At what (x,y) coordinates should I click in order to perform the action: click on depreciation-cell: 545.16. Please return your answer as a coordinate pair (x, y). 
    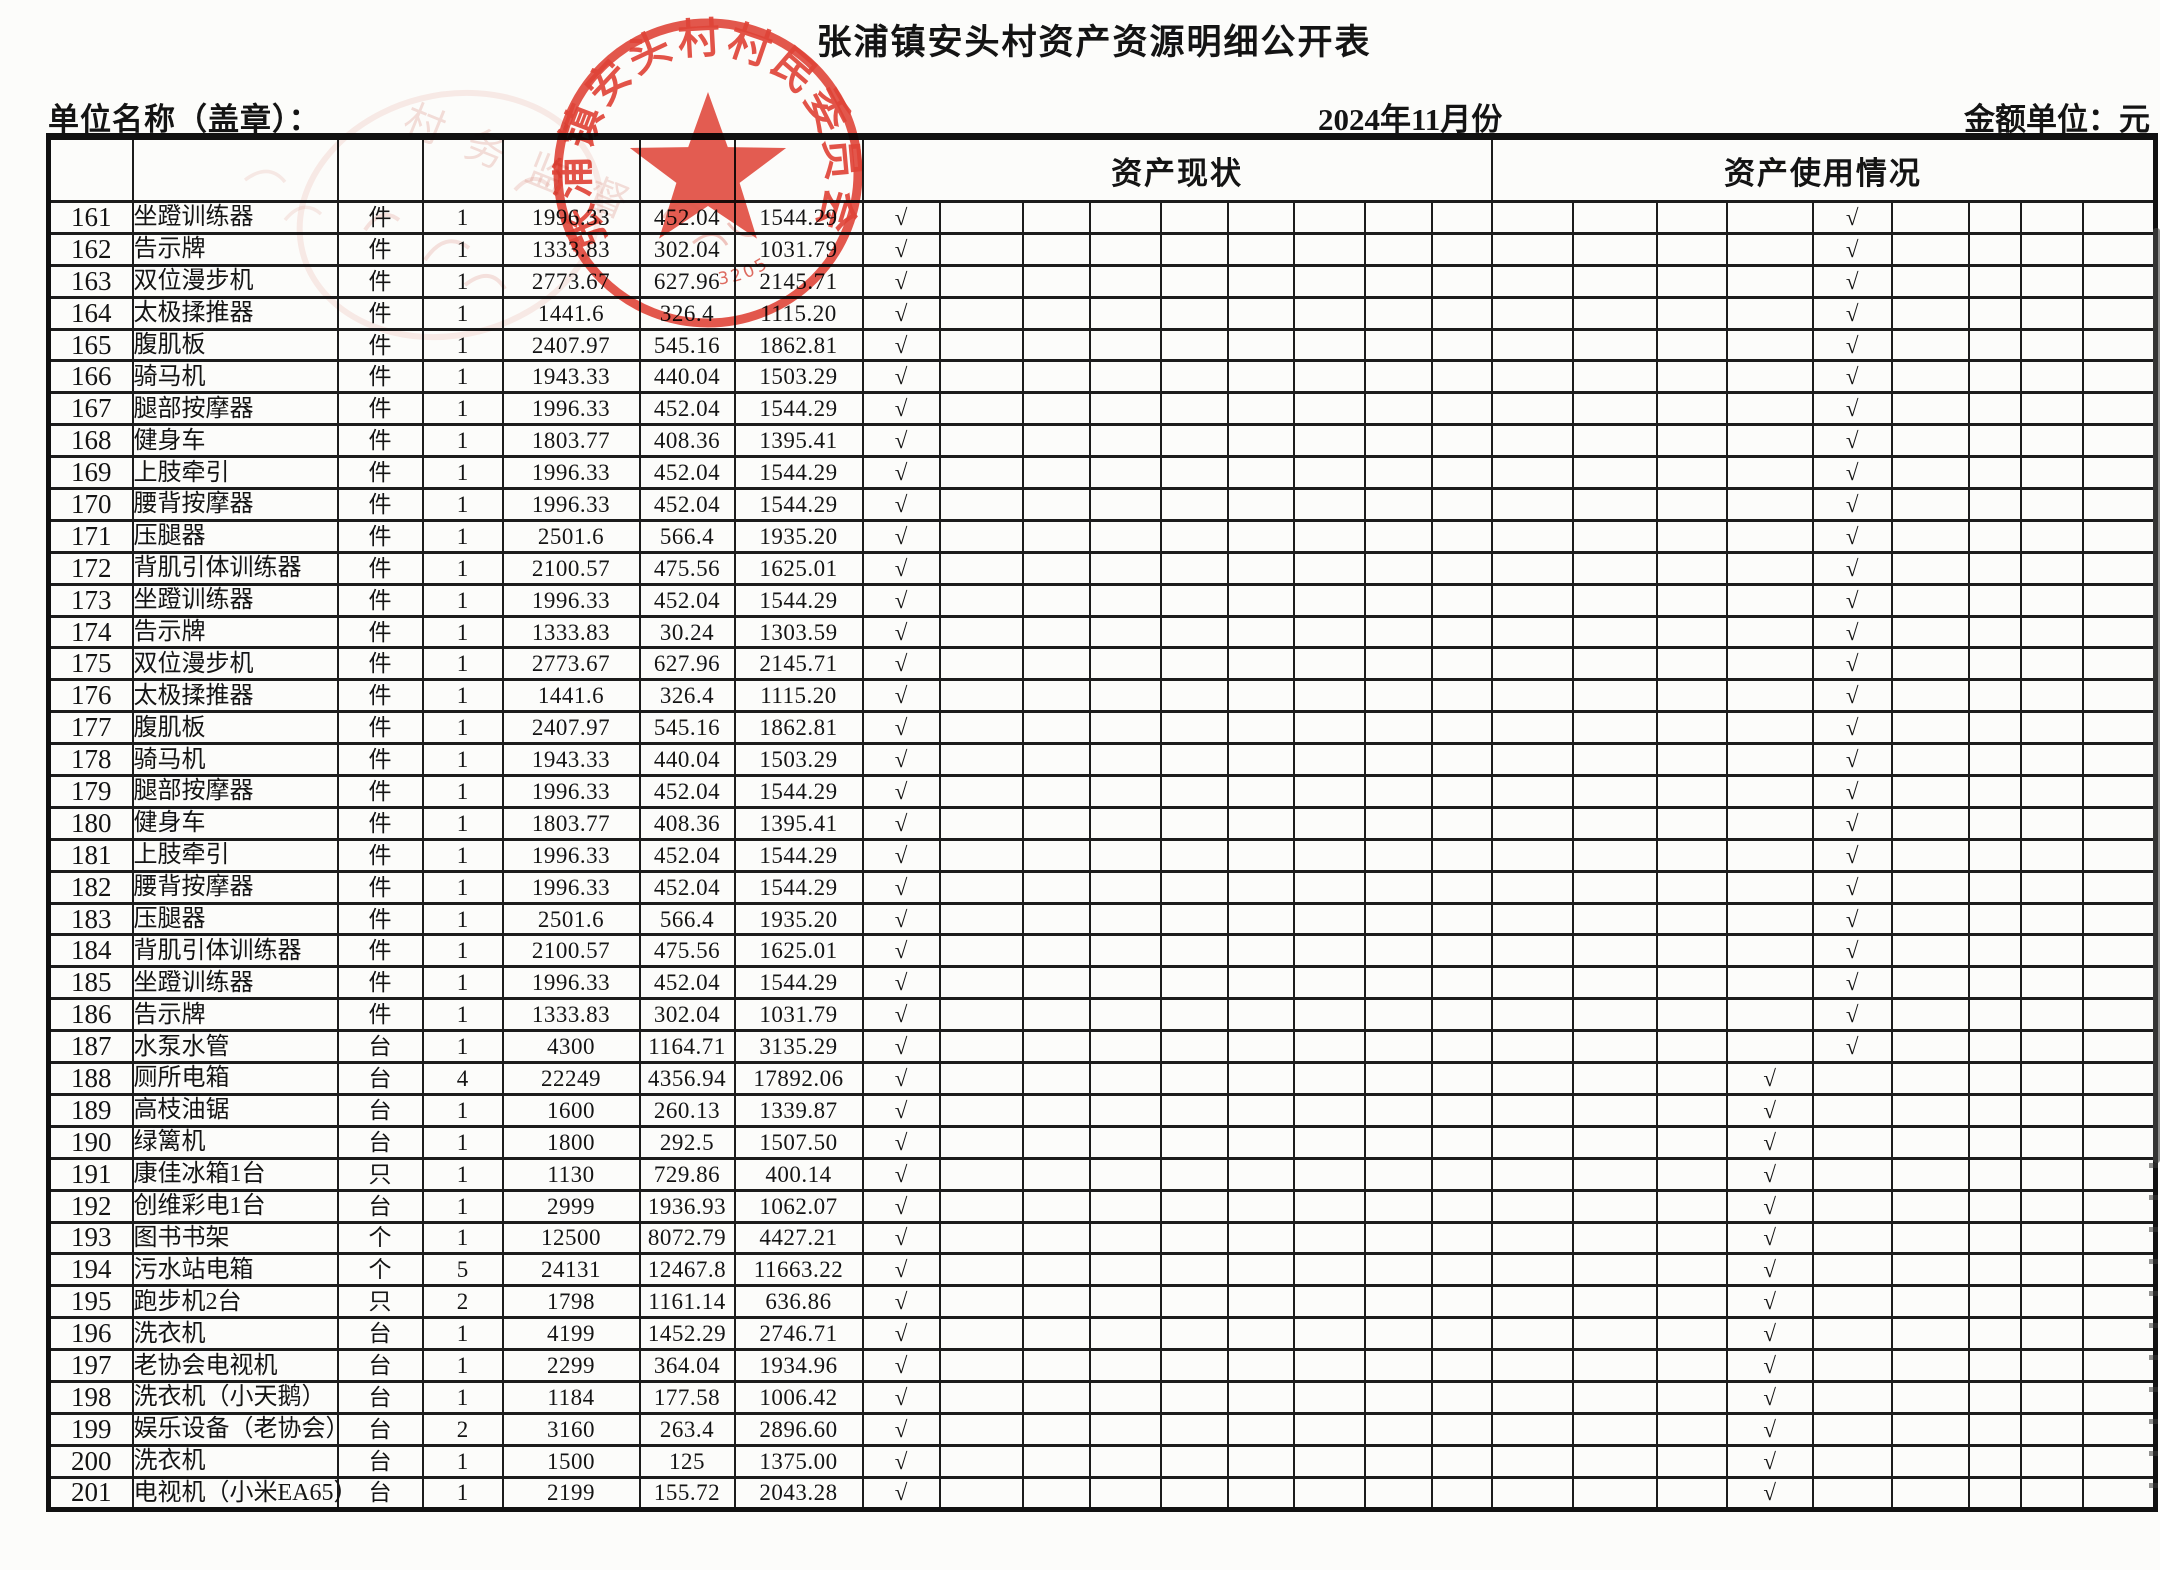
    Looking at the image, I should click on (687, 345).